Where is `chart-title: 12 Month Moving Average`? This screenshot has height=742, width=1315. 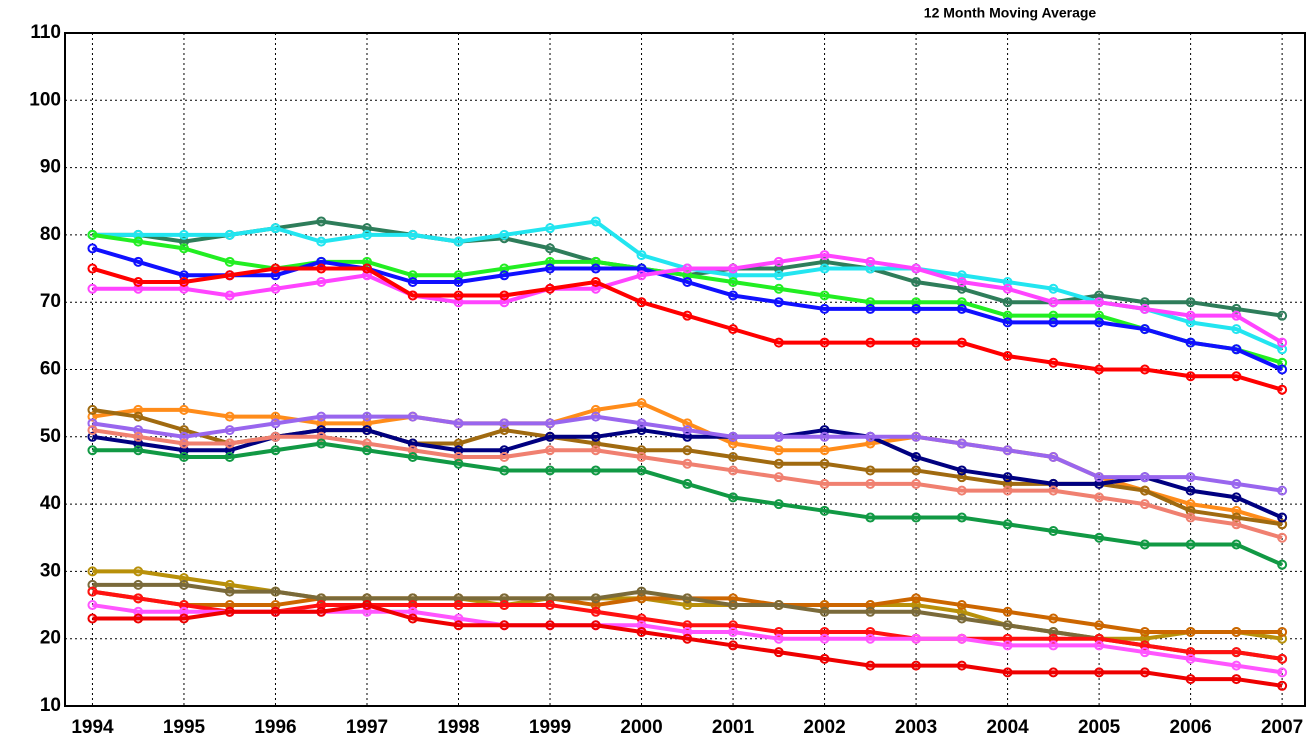 chart-title: 12 Month Moving Average is located at coordinates (1010, 13).